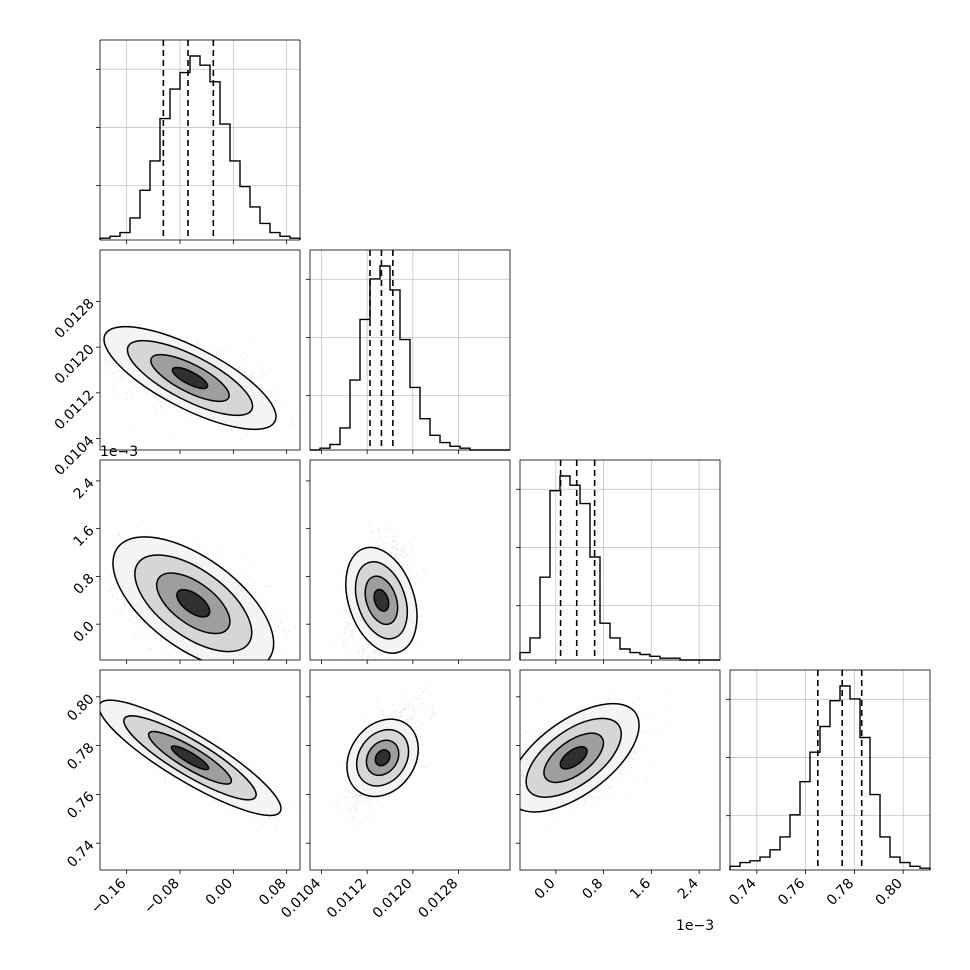 This screenshot has height=970, width=970. What do you see at coordinates (80, 707) in the screenshot?
I see `y-tick-label-3-3: 0.80` at bounding box center [80, 707].